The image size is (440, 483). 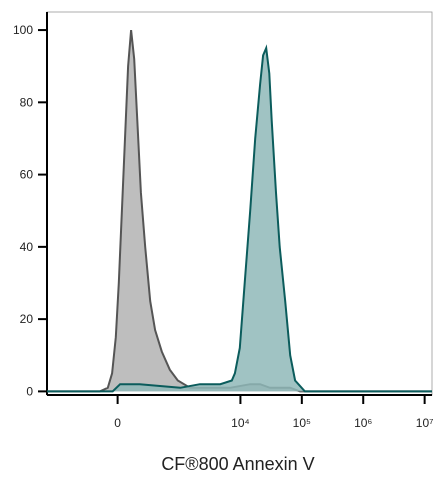 What do you see at coordinates (237, 464) in the screenshot?
I see `x-axis-label: CF®800 Annexin V` at bounding box center [237, 464].